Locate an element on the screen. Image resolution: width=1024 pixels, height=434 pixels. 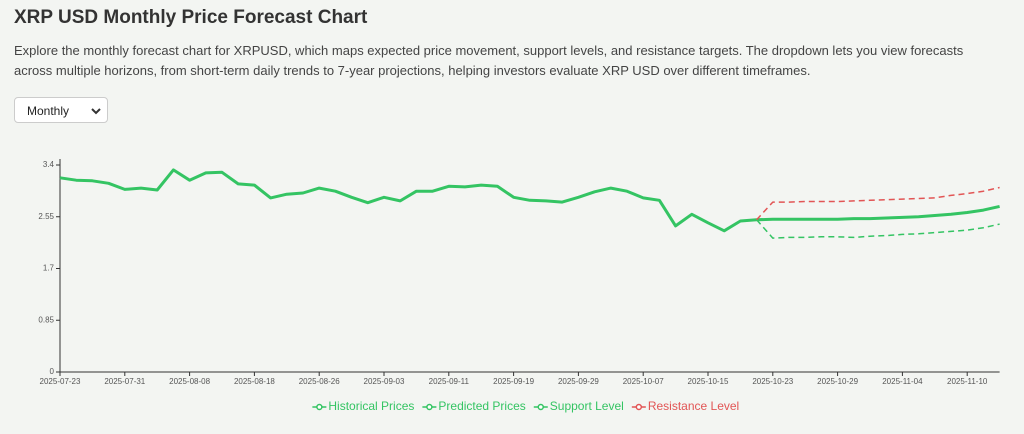
x-tick-label: 2025-09-29 is located at coordinates (578, 381).